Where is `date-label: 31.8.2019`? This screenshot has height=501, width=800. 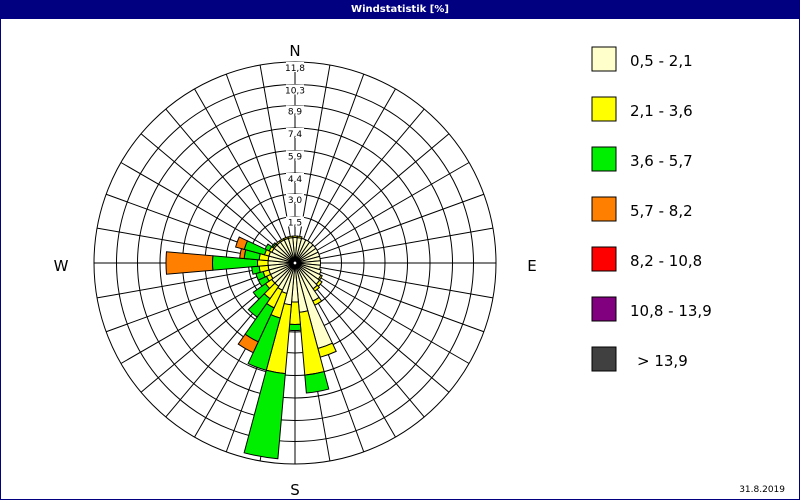
date-label: 31.8.2019 is located at coordinates (762, 490).